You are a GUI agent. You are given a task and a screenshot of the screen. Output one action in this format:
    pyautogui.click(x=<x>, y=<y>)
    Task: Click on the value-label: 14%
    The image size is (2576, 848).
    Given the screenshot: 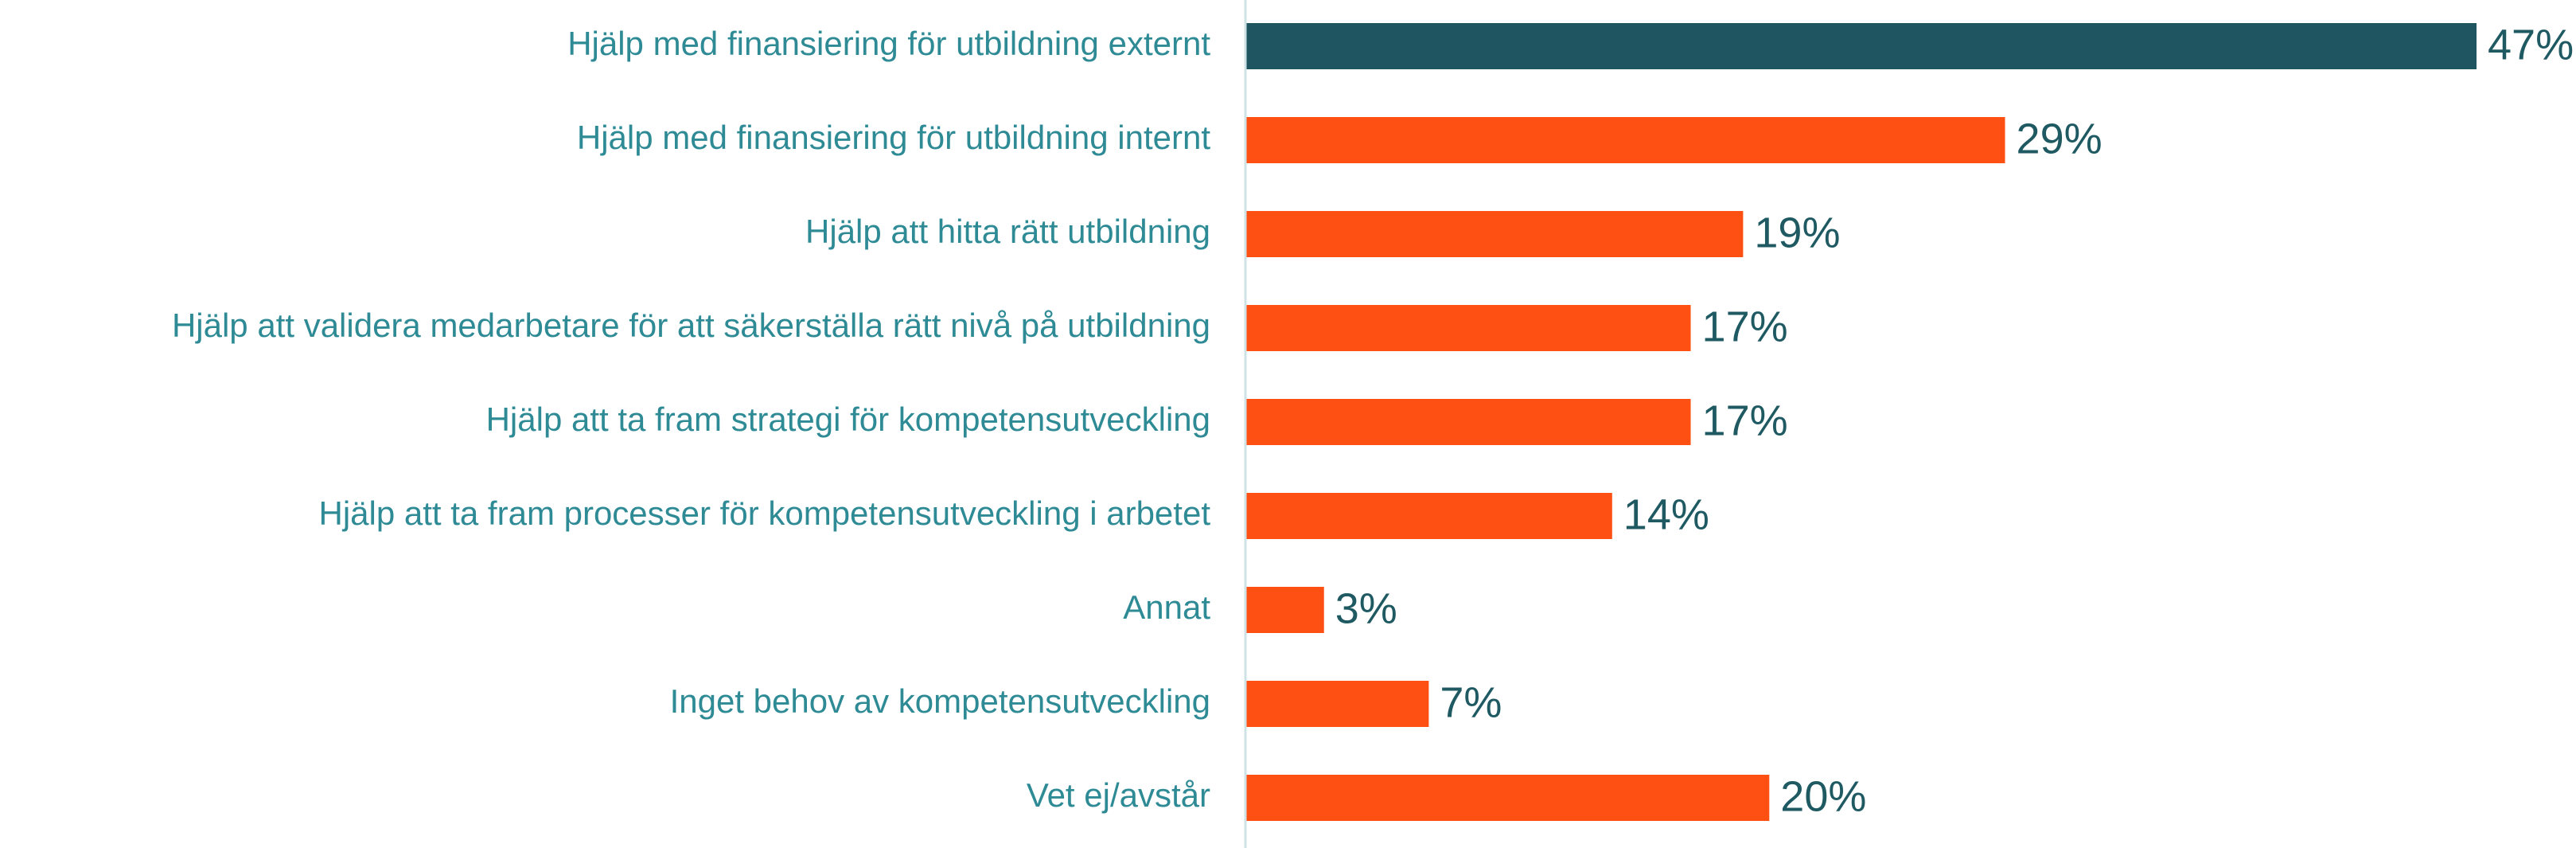 What is the action you would take?
    pyautogui.click(x=1666, y=514)
    